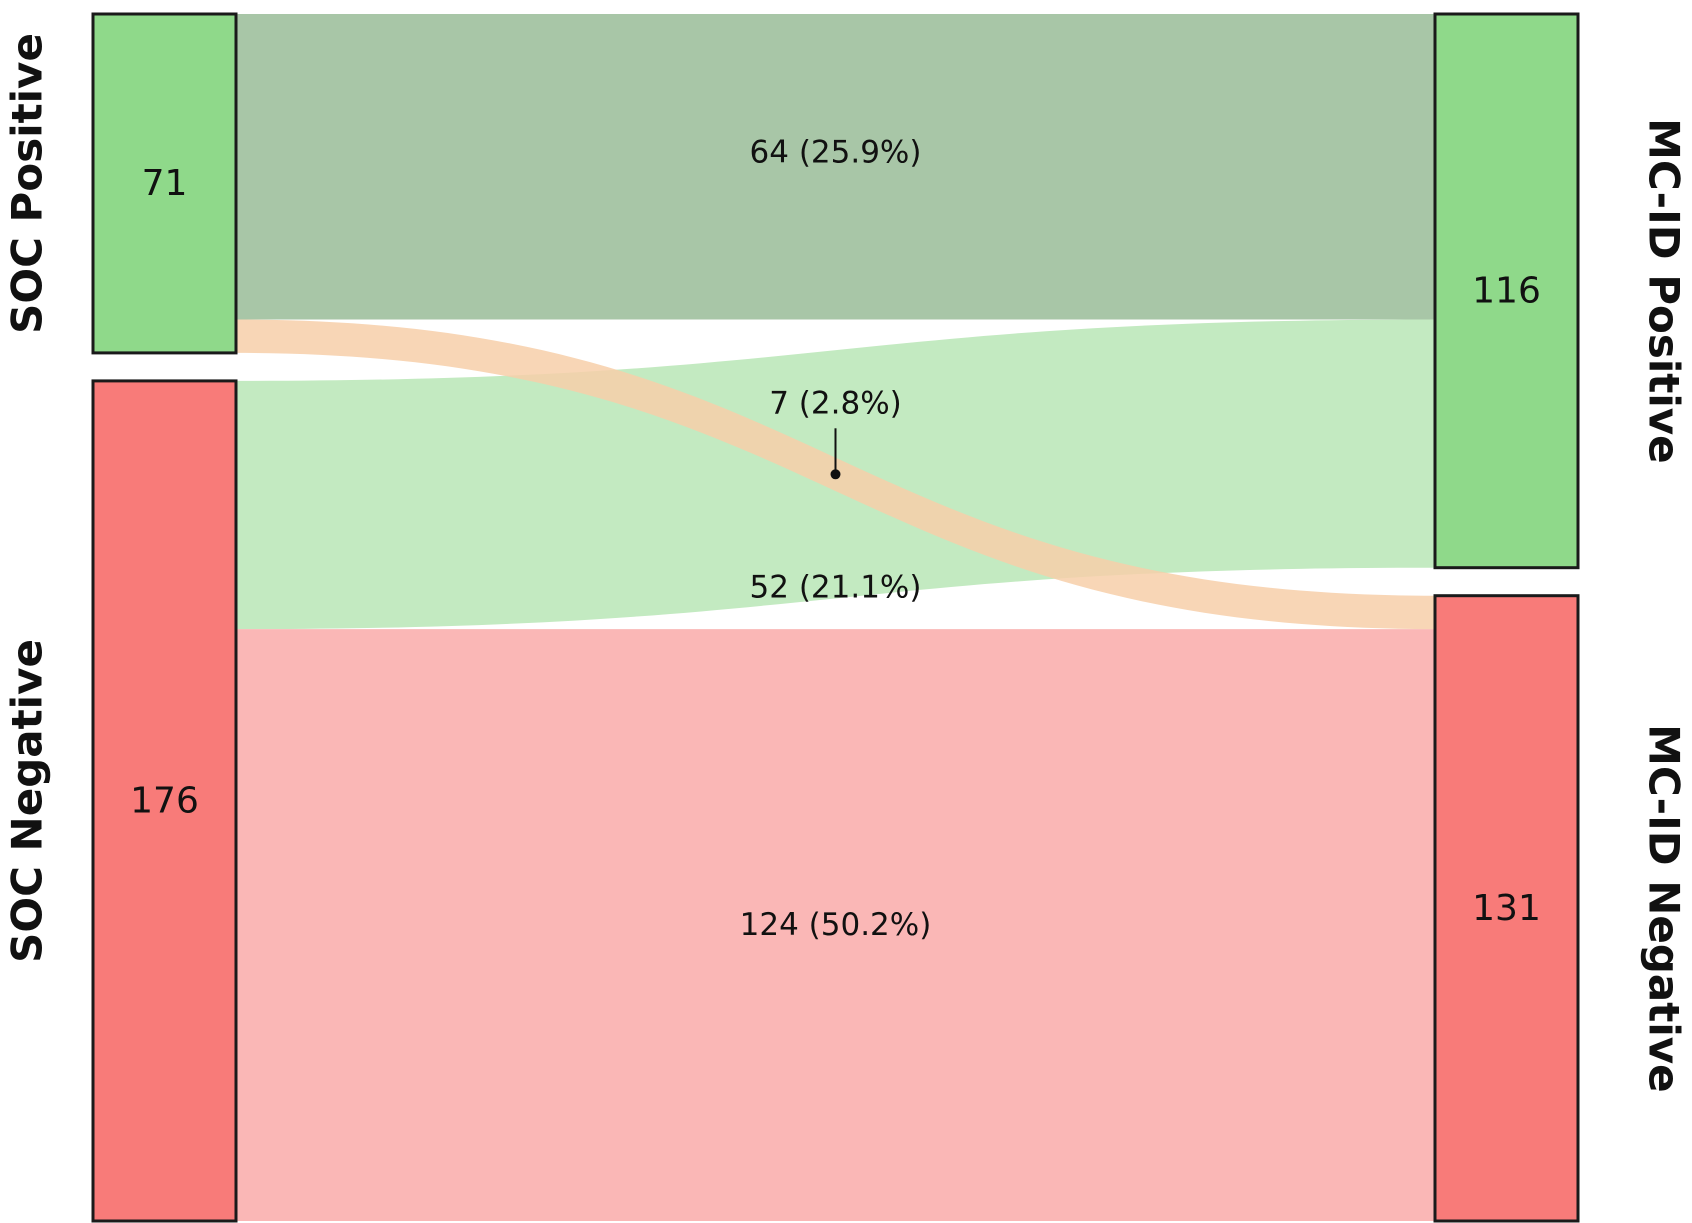  I want to click on node-soc-negative, so click(164, 801).